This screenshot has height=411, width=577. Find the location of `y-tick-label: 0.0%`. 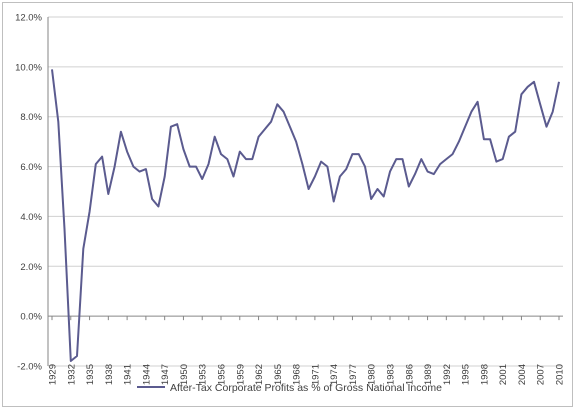

y-tick-label: 0.0% is located at coordinates (31, 317).